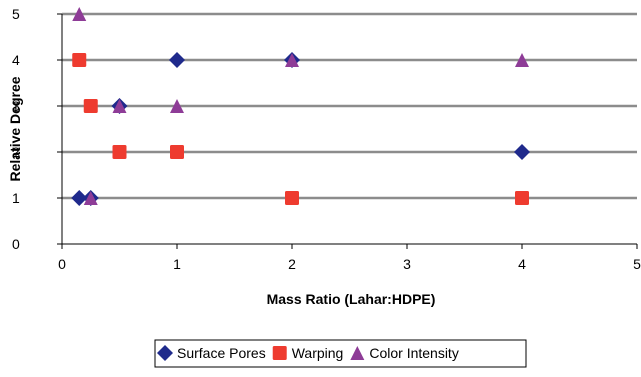 The image size is (641, 377). I want to click on x-tick-label: 3, so click(407, 264).